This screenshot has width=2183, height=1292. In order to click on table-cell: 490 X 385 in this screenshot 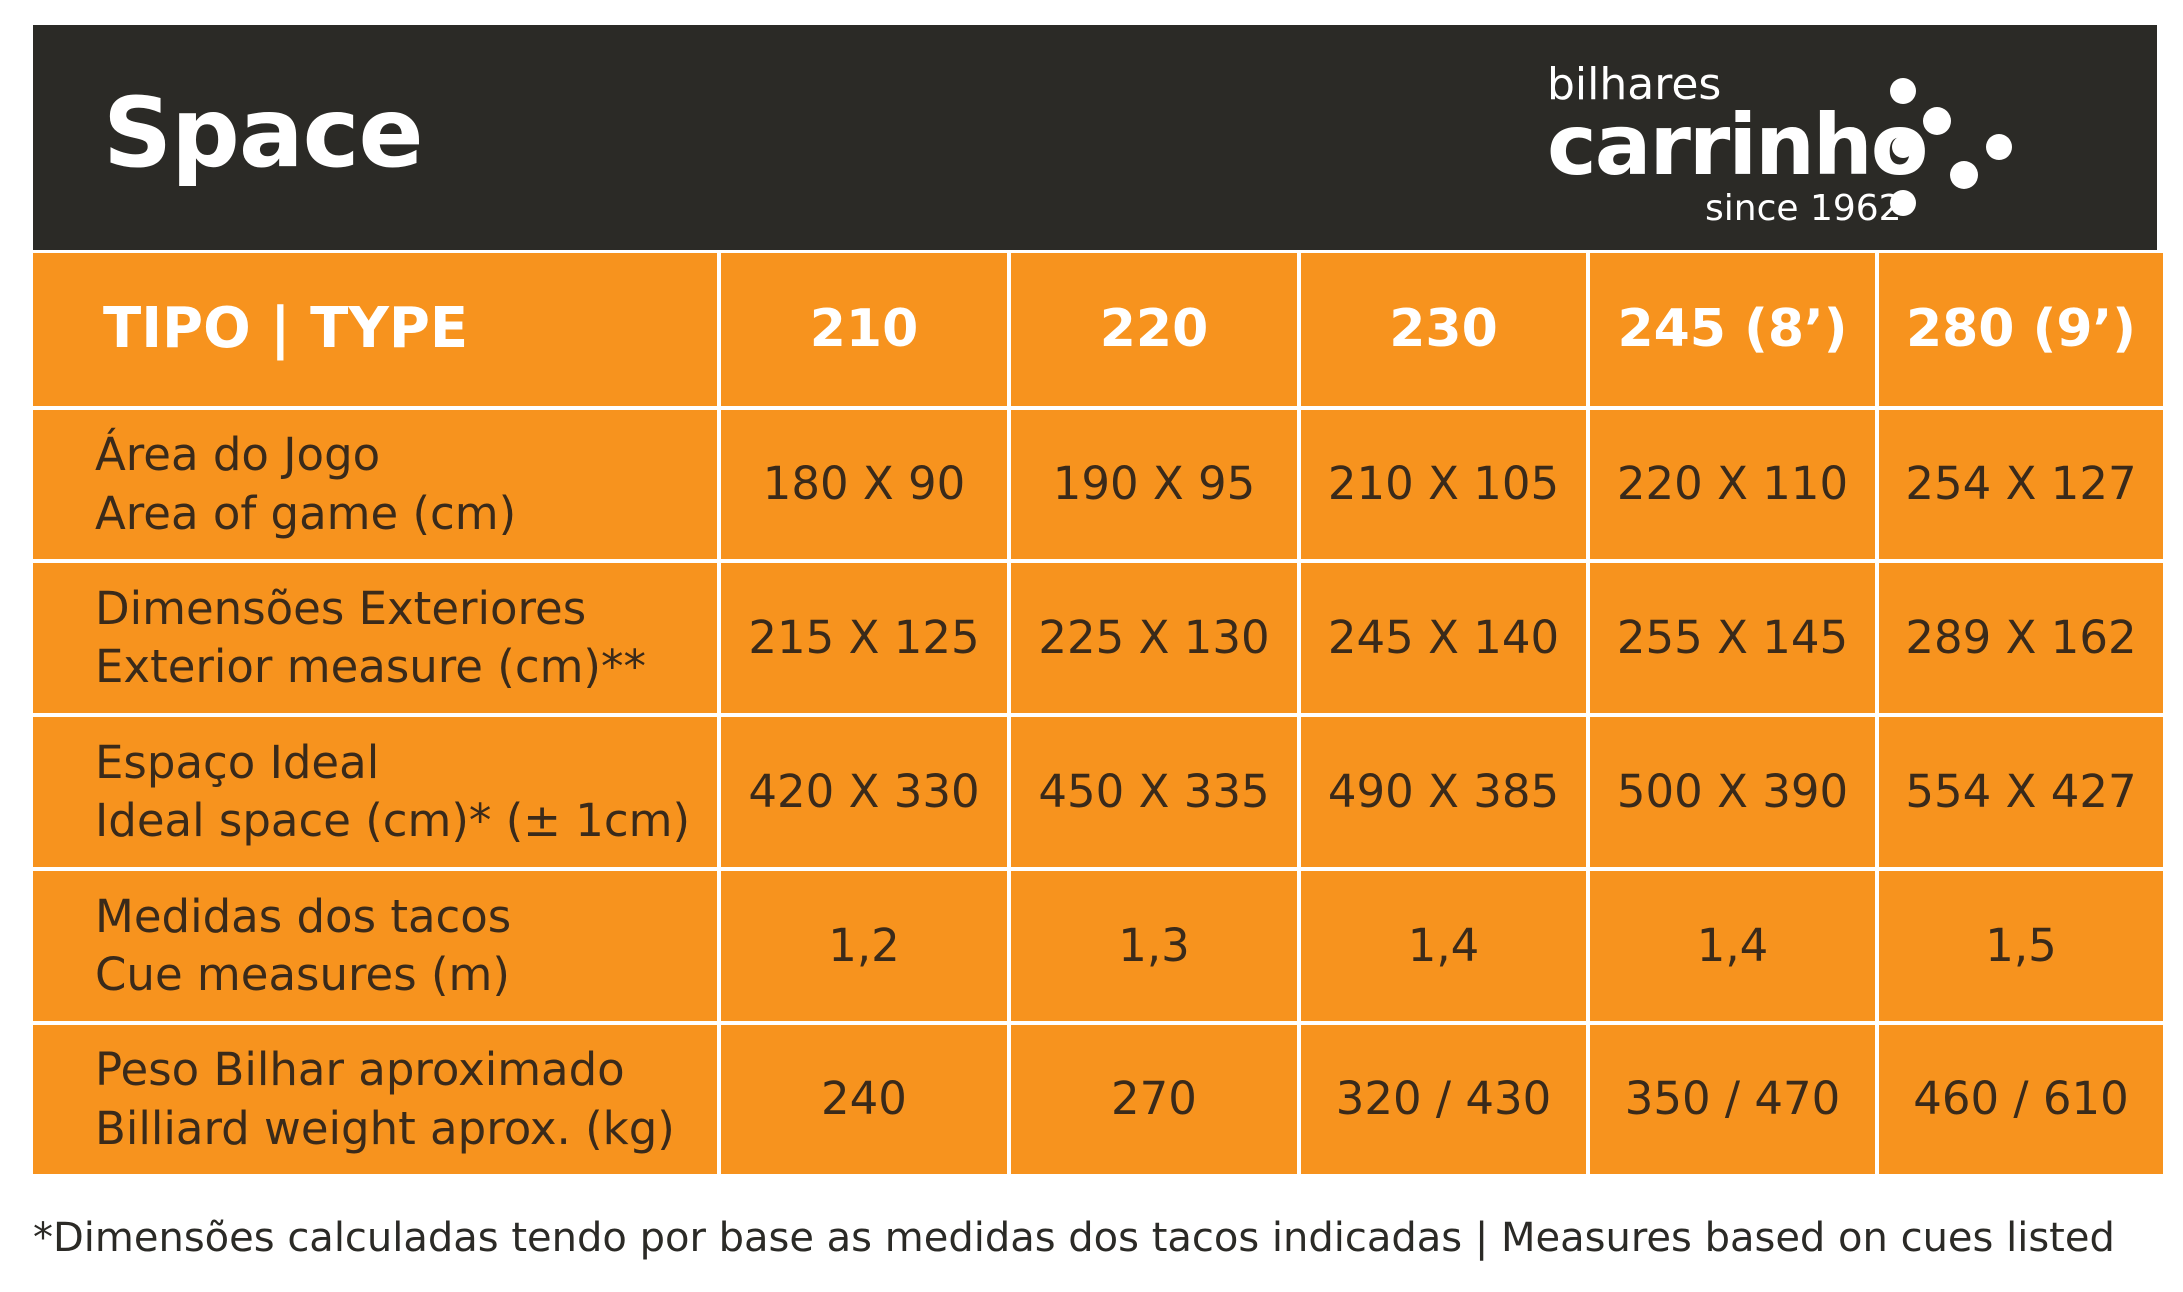, I will do `click(1443, 792)`.